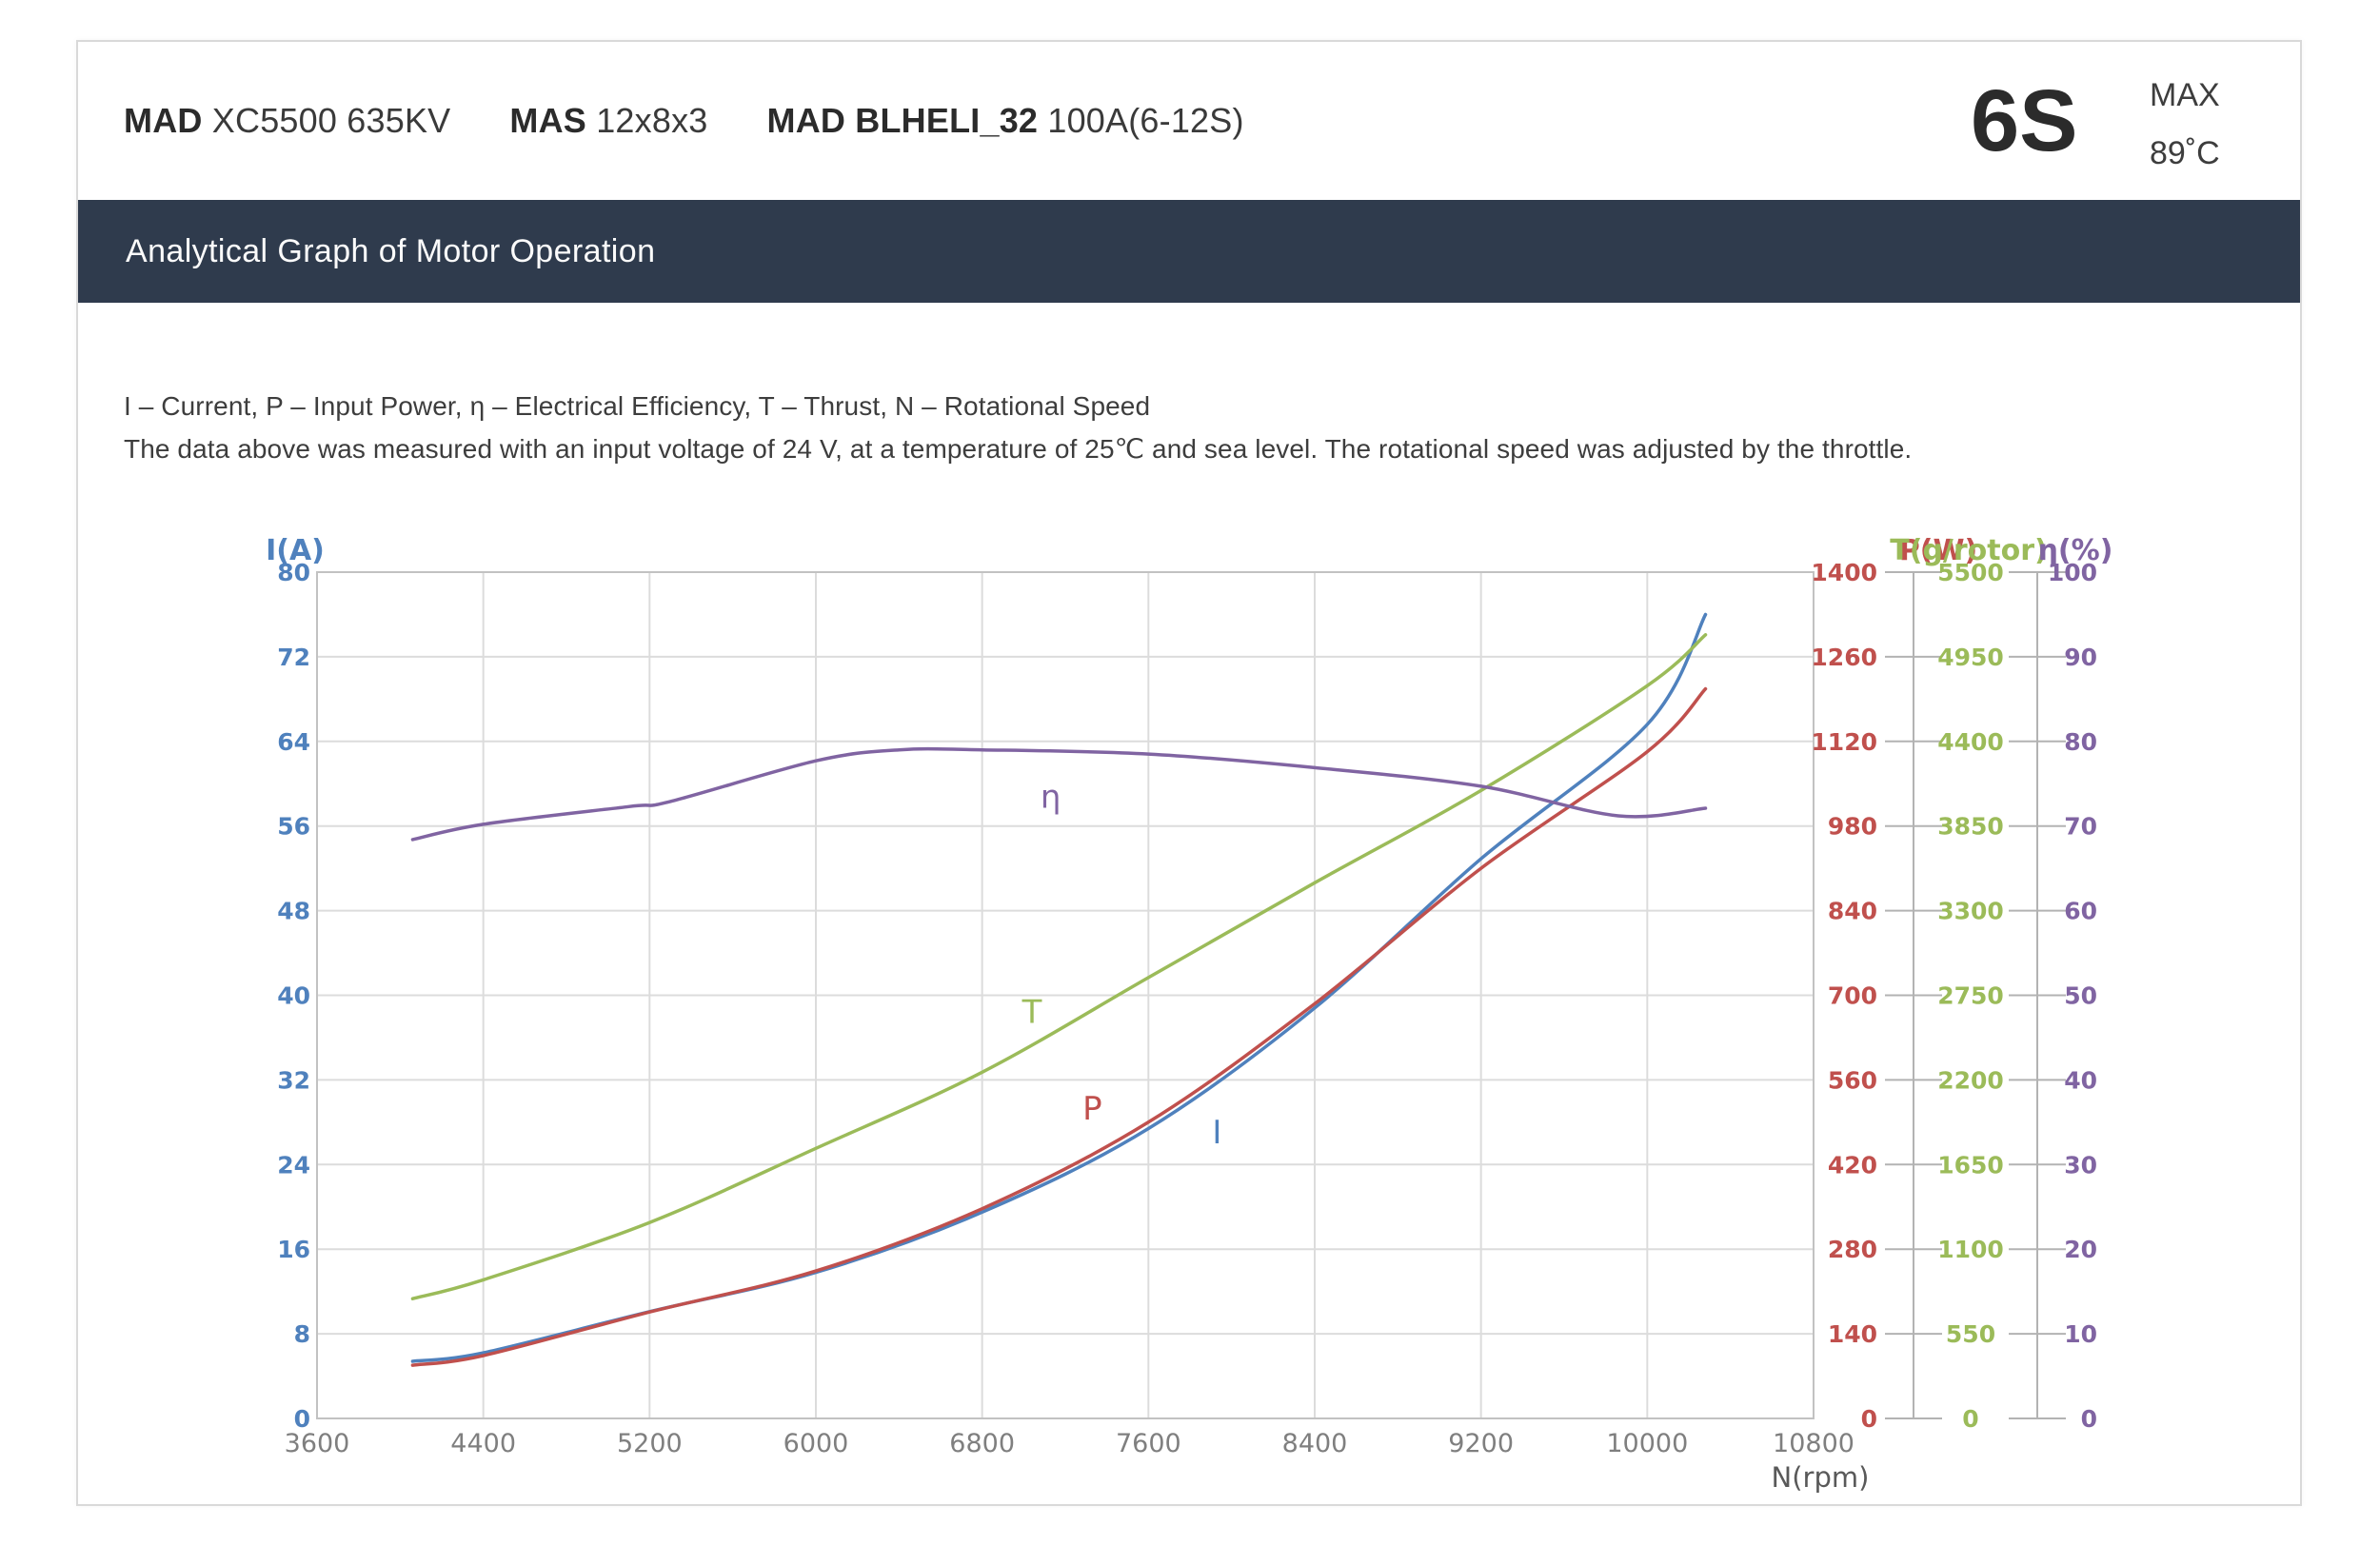  What do you see at coordinates (2075, 550) in the screenshot?
I see `svg-text: η(%)` at bounding box center [2075, 550].